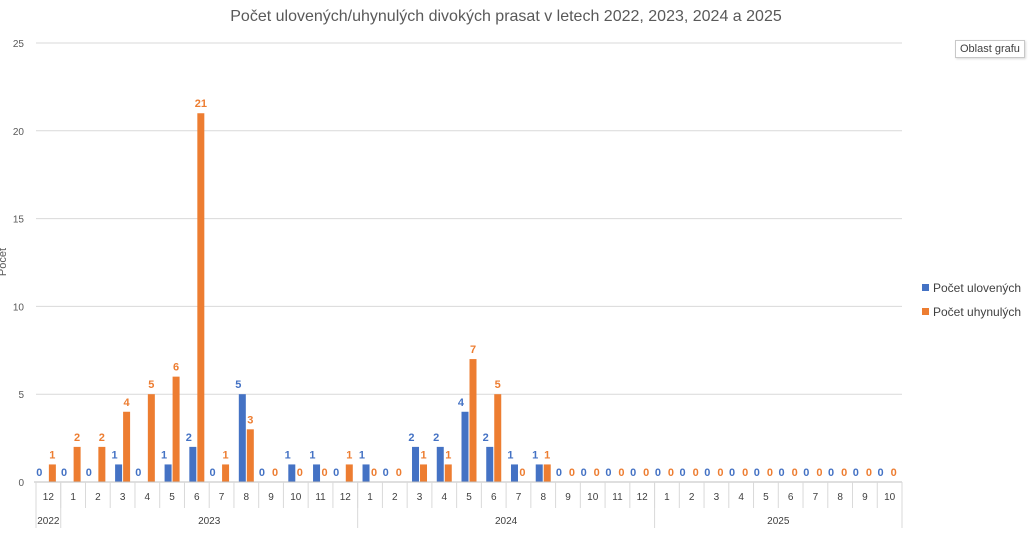 This screenshot has width=1034, height=538. I want to click on y-tick-label: 5, so click(21, 395).